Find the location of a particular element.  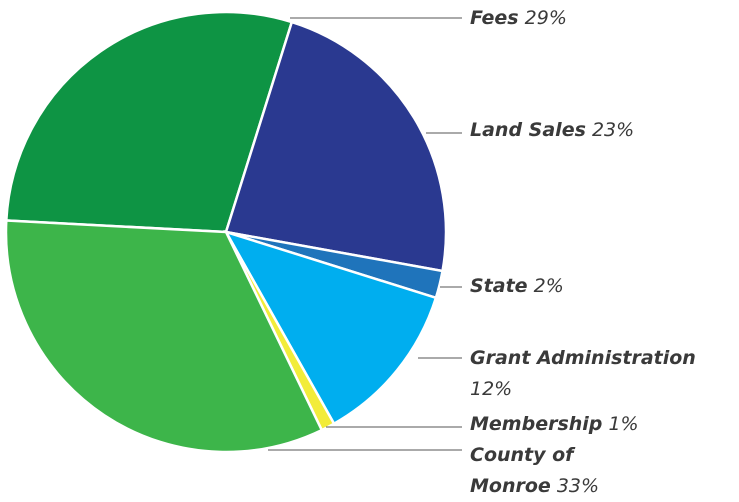

slice-label: Membership 1% is located at coordinates (600, 424).